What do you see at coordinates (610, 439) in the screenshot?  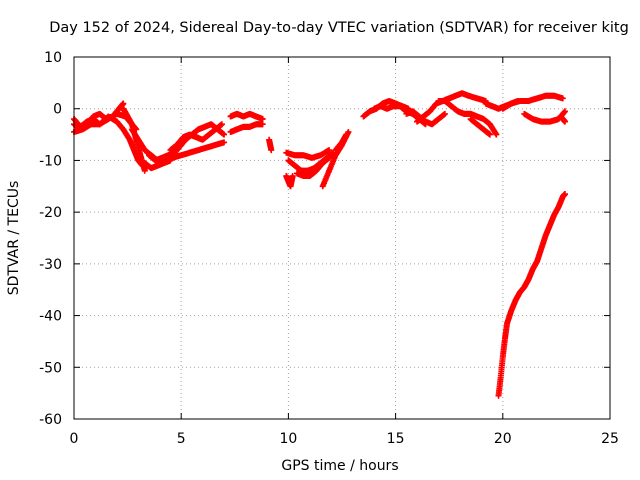 I see `x-tick-label: 25` at bounding box center [610, 439].